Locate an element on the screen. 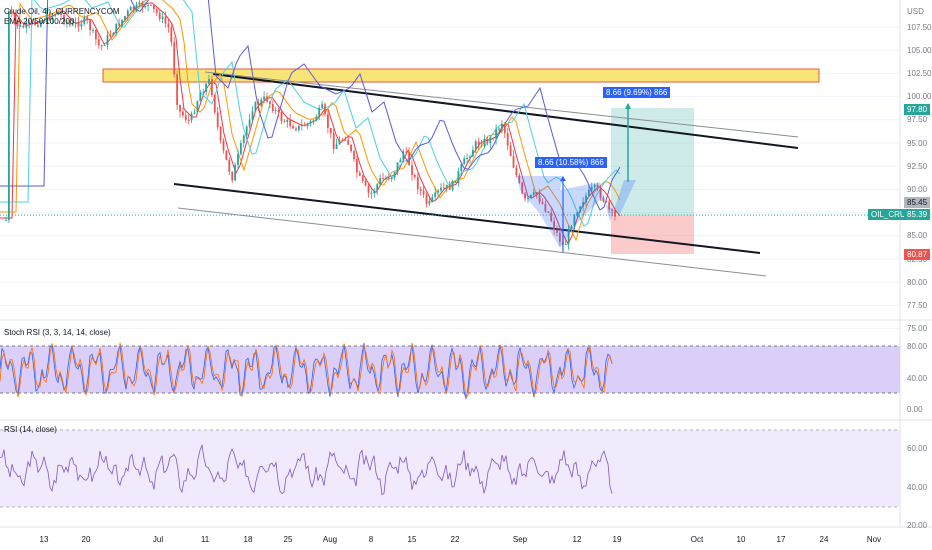 This screenshot has width=932, height=550. ema-indicator-label: EMA 20/50/100/200 is located at coordinates (39, 21).